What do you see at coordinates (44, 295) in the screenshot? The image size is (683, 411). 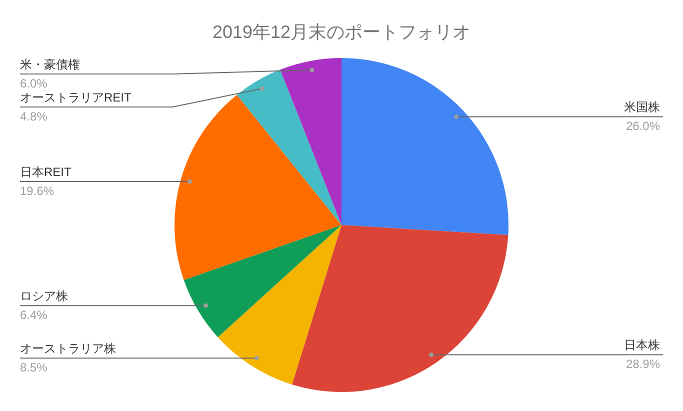 I see `slice-label: ロシア株` at bounding box center [44, 295].